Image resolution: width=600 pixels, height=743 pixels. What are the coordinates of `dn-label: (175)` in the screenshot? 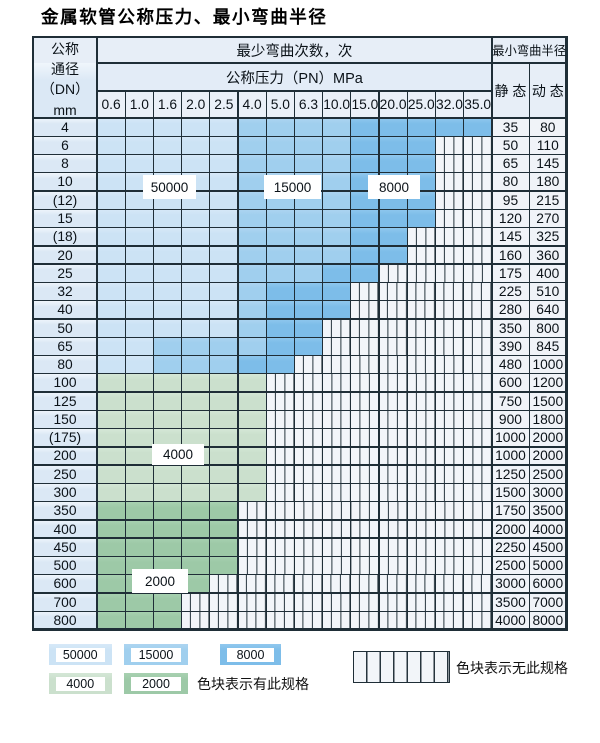 It's located at (65, 438).